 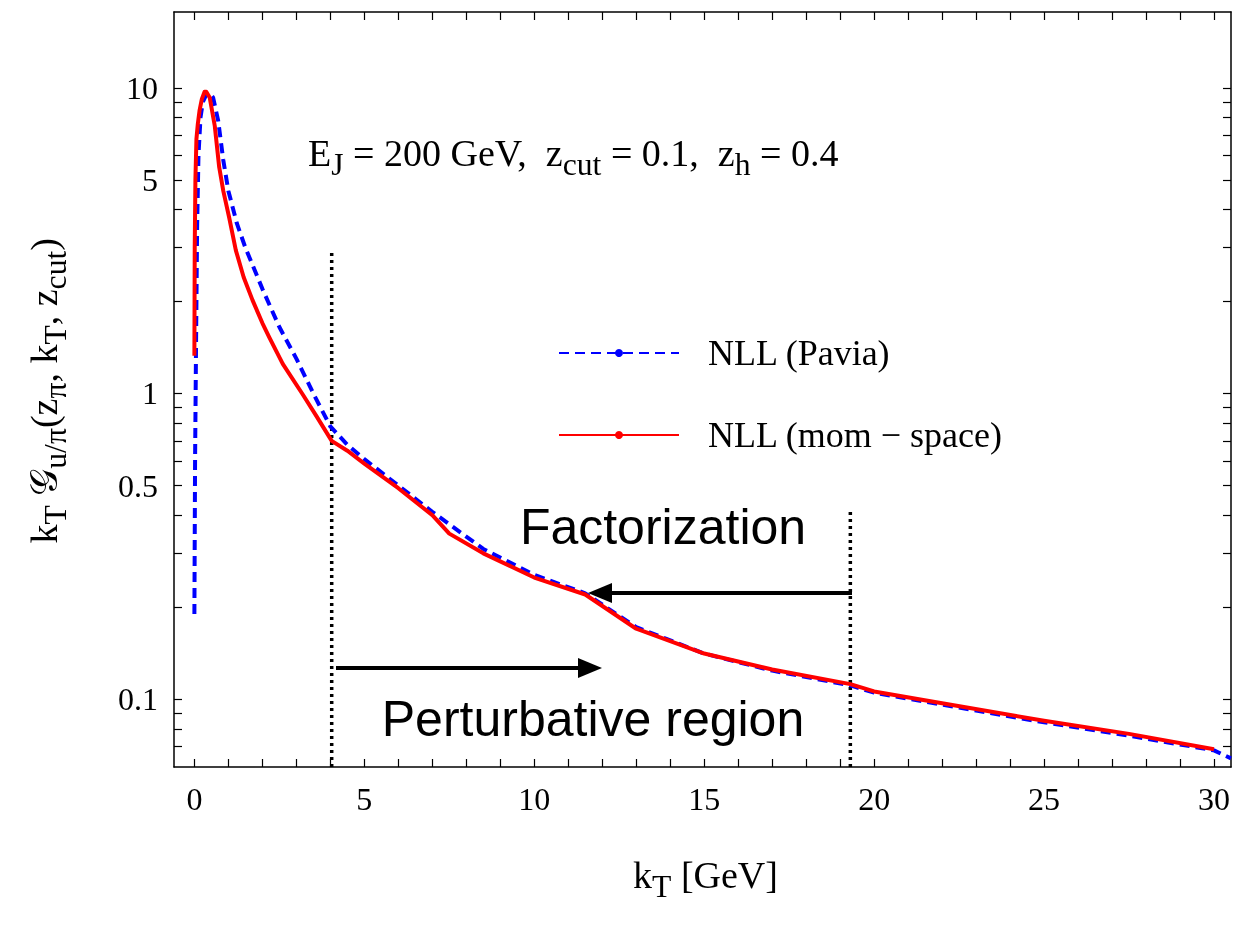 I want to click on x-tick-label: 20, so click(x=874, y=799).